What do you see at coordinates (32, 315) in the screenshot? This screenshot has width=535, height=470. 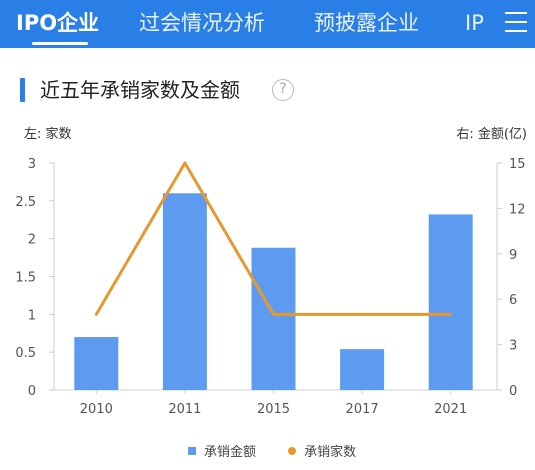 I see `left-tick-label: 1` at bounding box center [32, 315].